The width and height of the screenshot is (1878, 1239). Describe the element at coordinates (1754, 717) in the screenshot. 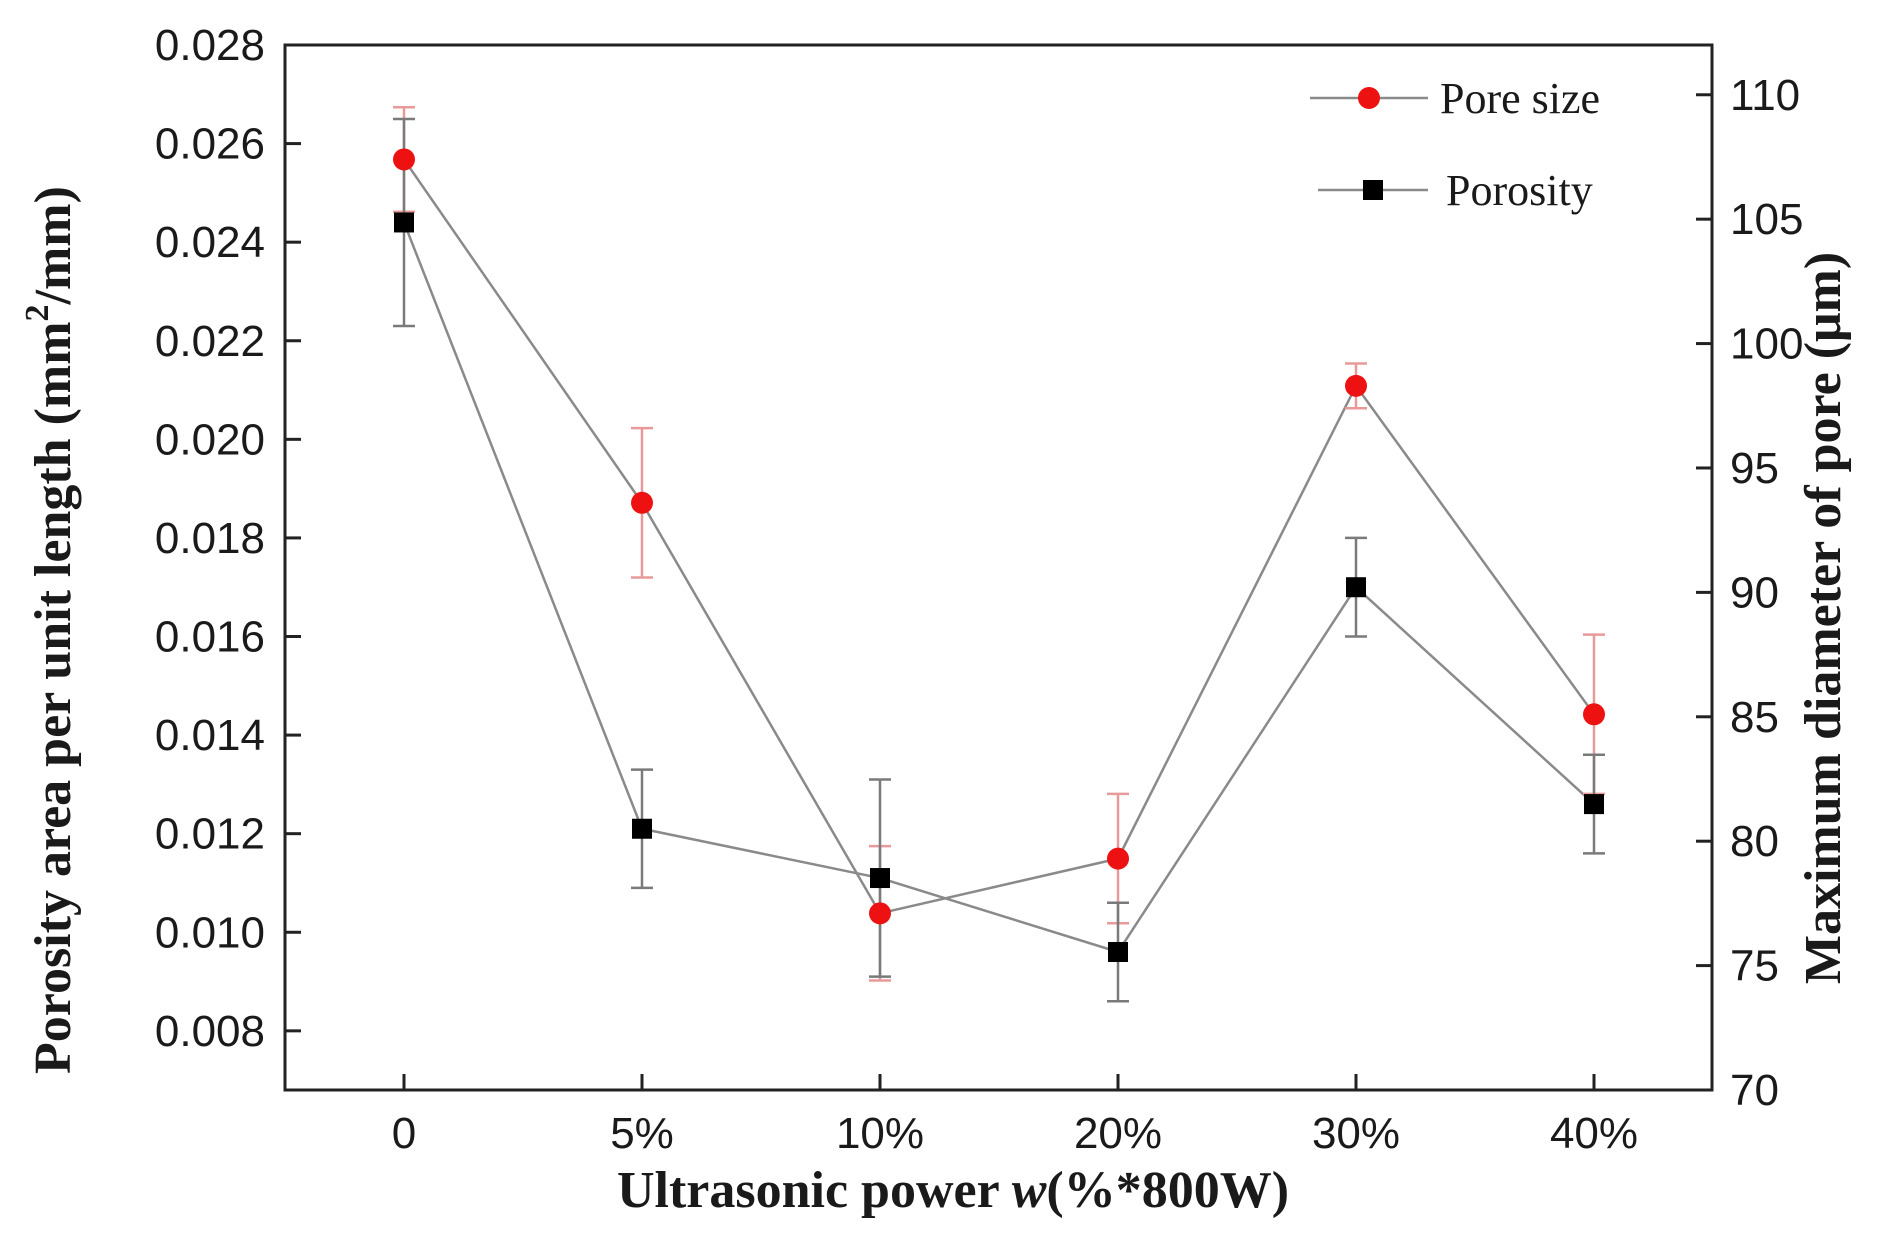

I see `y-right-tick-label: 85` at that location.